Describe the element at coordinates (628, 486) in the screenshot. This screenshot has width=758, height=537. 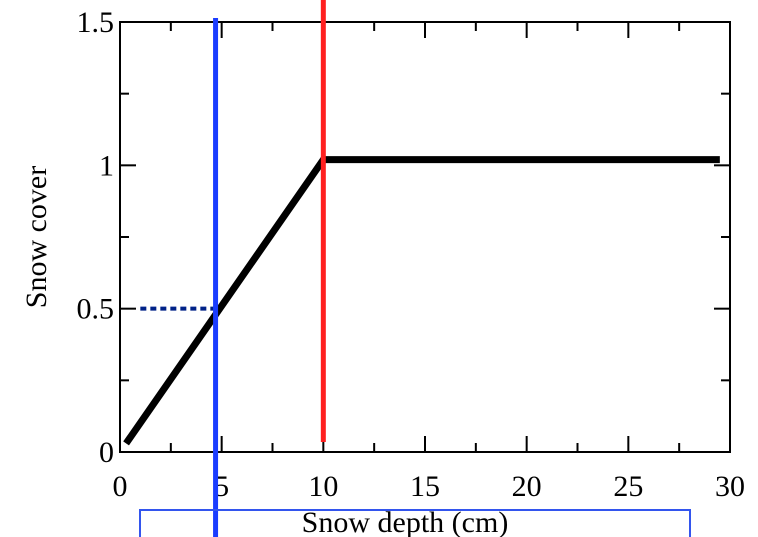
I see `x-tick-label: 25` at that location.